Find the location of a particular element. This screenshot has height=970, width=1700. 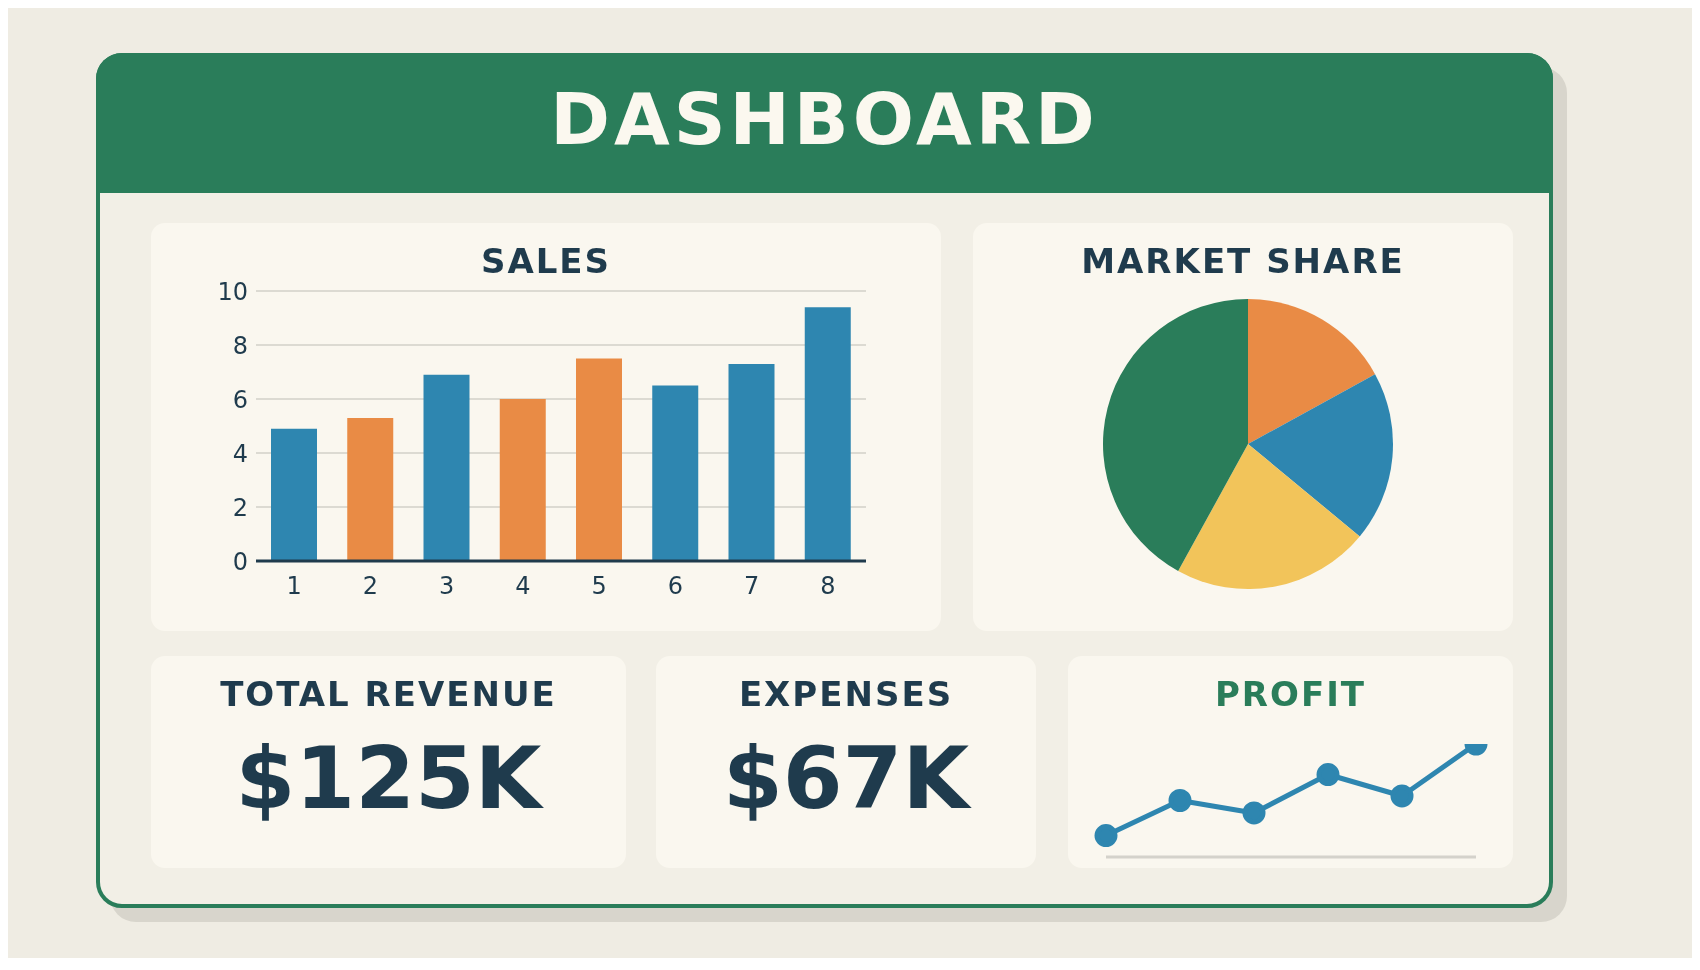

x-tick-label: 1 is located at coordinates (294, 586).